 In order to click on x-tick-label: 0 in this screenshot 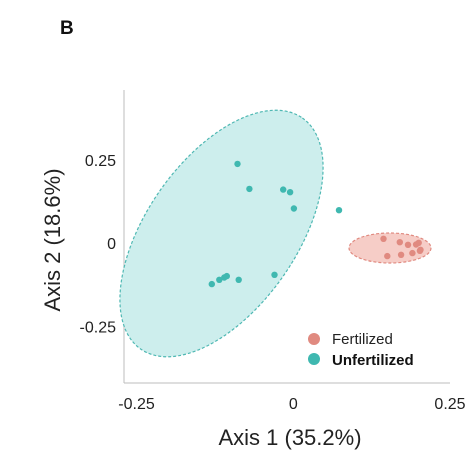, I will do `click(293, 404)`.